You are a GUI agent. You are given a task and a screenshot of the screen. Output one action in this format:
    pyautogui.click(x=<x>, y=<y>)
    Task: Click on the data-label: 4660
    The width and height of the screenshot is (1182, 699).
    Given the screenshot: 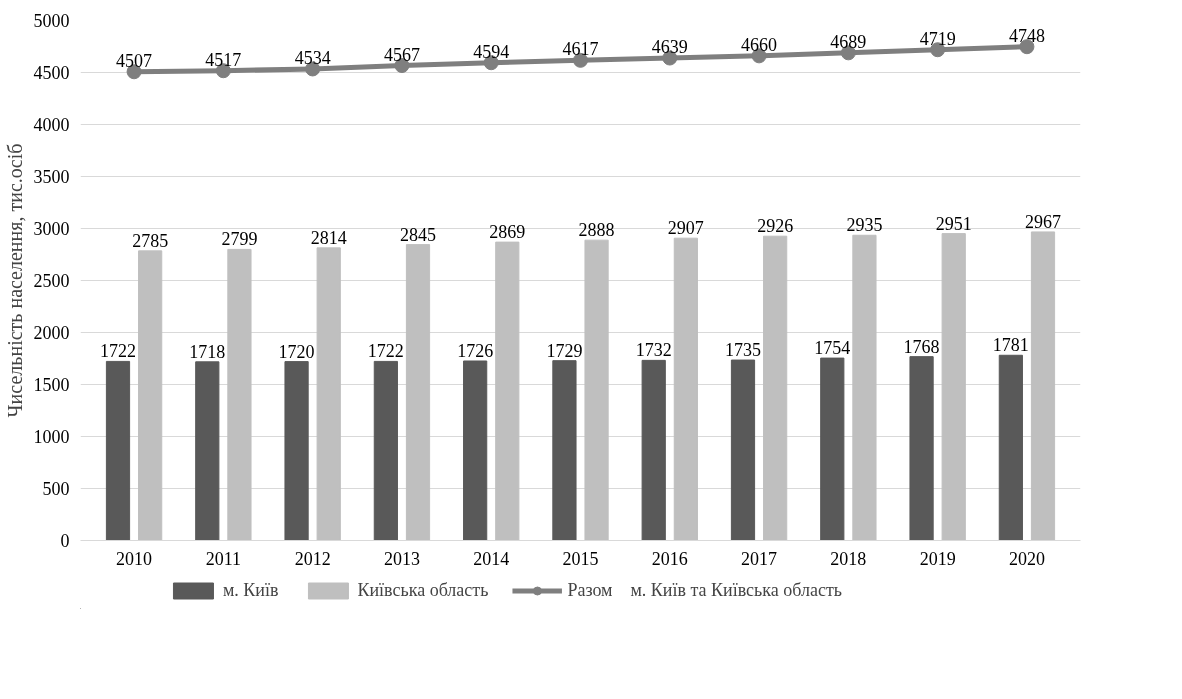 What is the action you would take?
    pyautogui.click(x=759, y=44)
    